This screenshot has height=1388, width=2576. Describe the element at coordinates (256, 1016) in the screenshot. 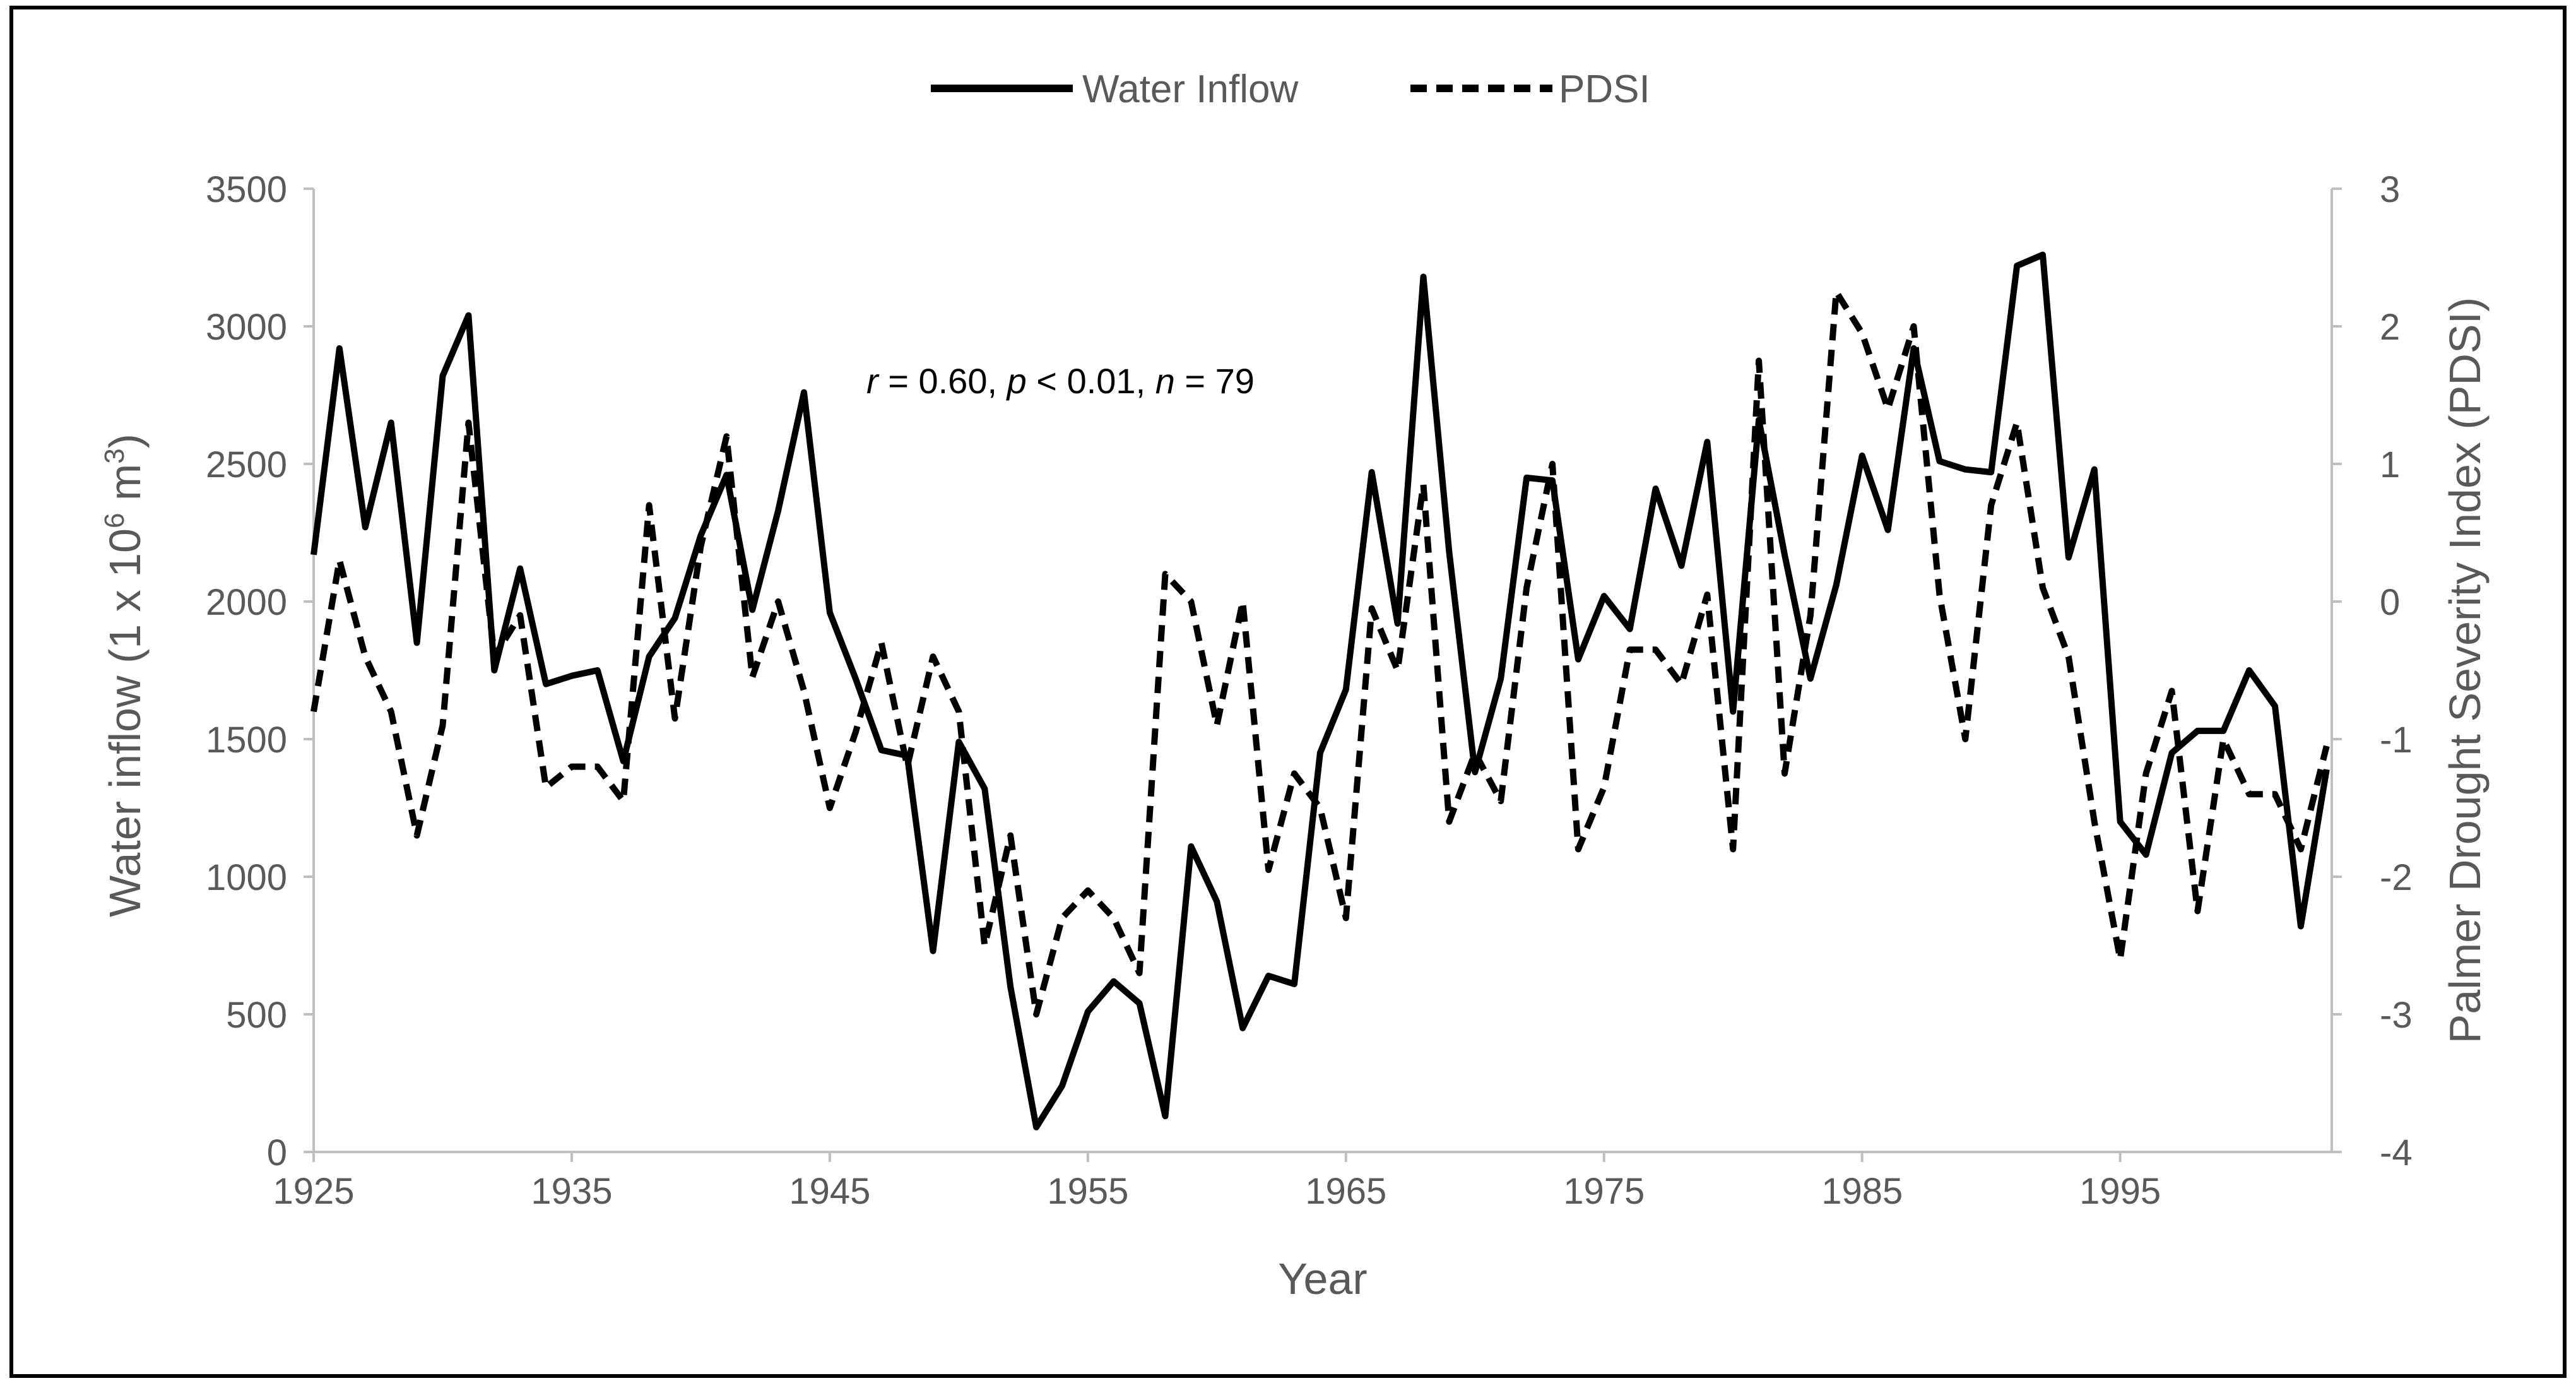

I see `left-tick-label: 500` at that location.